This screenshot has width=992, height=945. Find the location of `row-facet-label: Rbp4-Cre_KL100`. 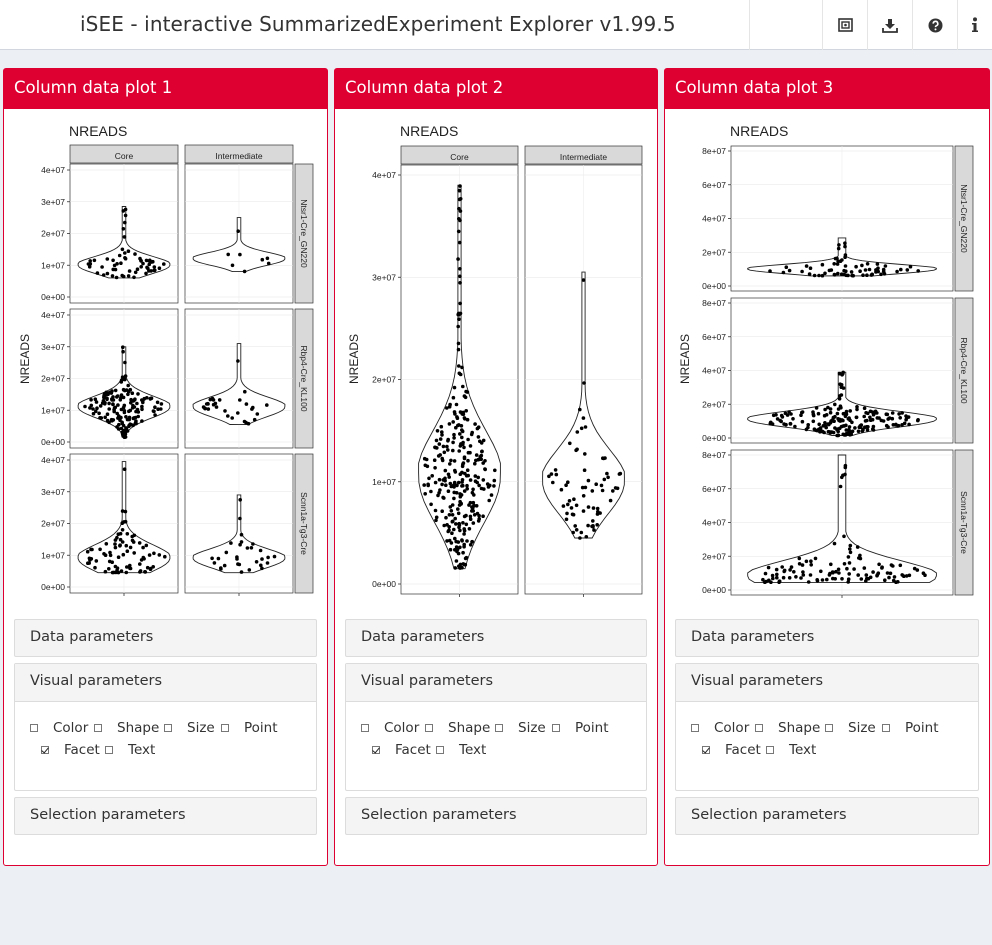

row-facet-label: Rbp4-Cre_KL100 is located at coordinates (304, 378).